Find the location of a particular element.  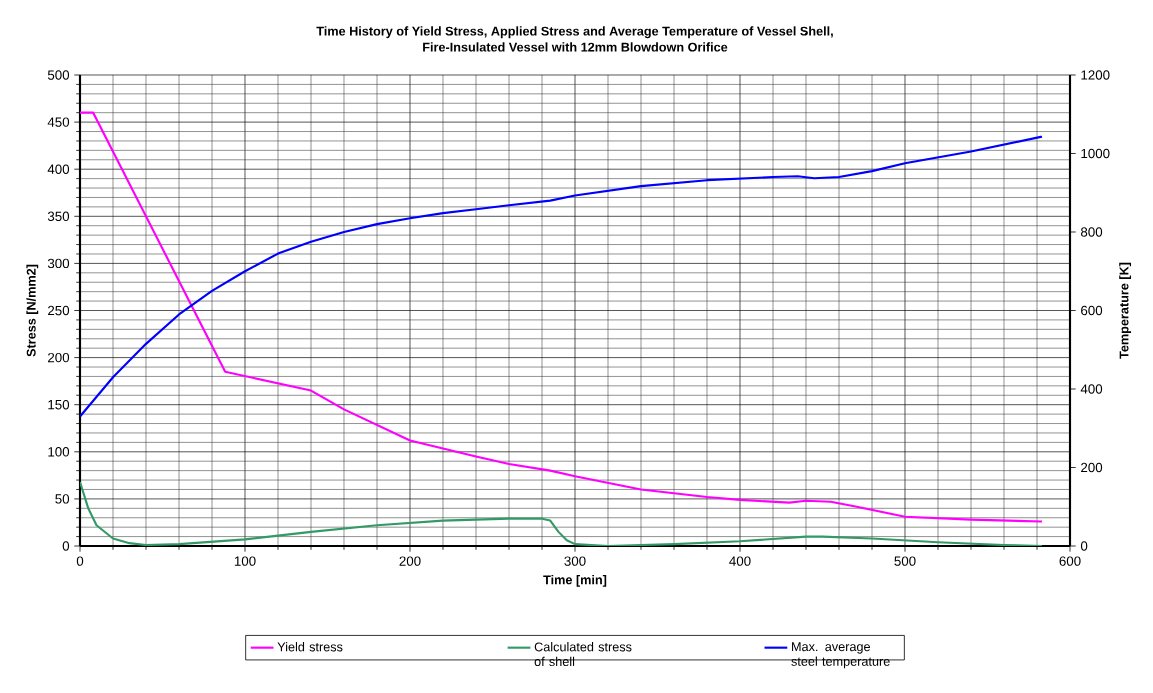

y-tick-label: 450 is located at coordinates (58, 122).